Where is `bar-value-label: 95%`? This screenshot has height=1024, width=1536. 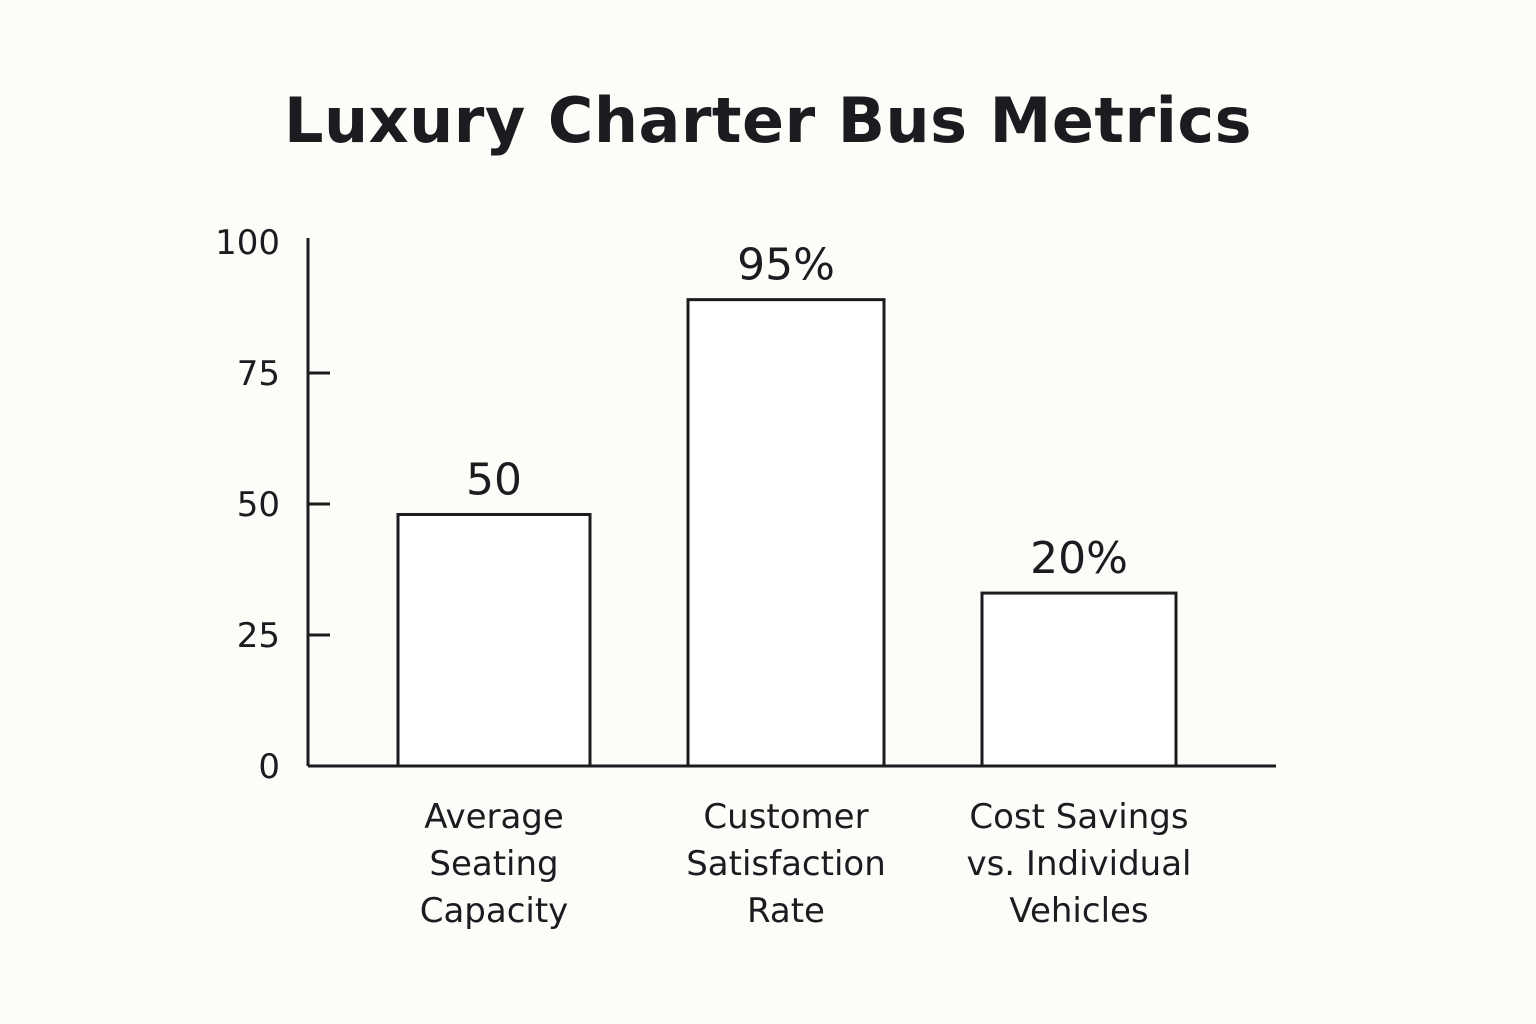
bar-value-label: 95% is located at coordinates (786, 265).